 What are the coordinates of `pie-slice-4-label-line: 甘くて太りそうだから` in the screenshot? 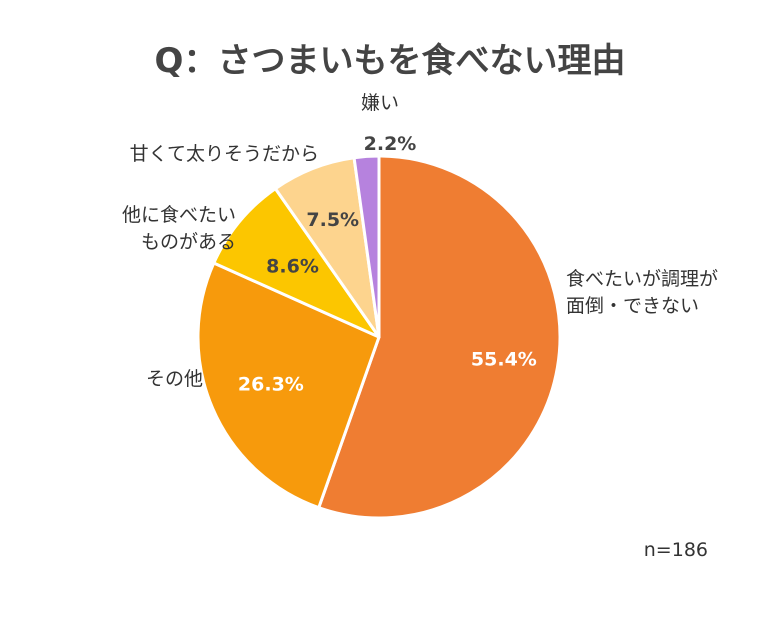 It's located at (224, 154).